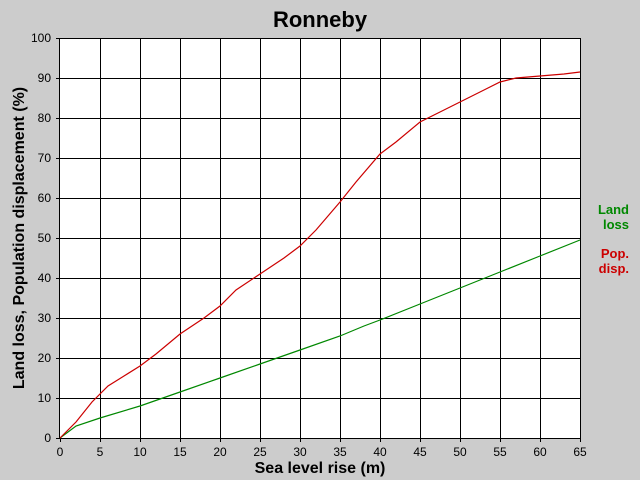 This screenshot has width=640, height=480. What do you see at coordinates (420, 452) in the screenshot?
I see `x-tick-label: 45` at bounding box center [420, 452].